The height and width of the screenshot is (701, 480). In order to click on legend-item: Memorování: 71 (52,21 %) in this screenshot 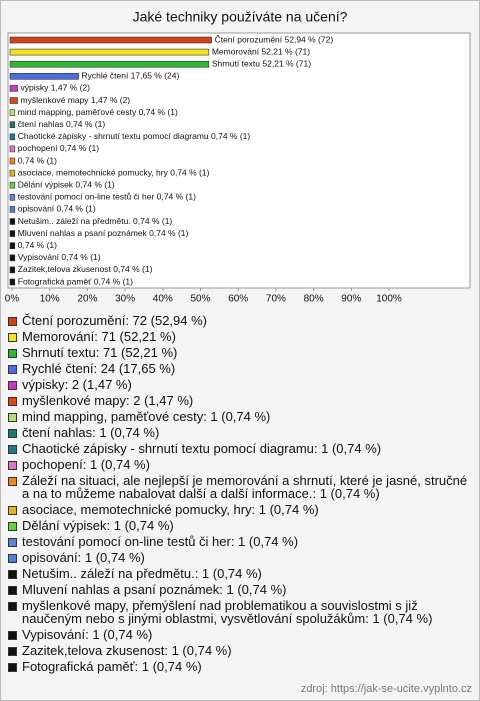, I will do `click(239, 336)`.